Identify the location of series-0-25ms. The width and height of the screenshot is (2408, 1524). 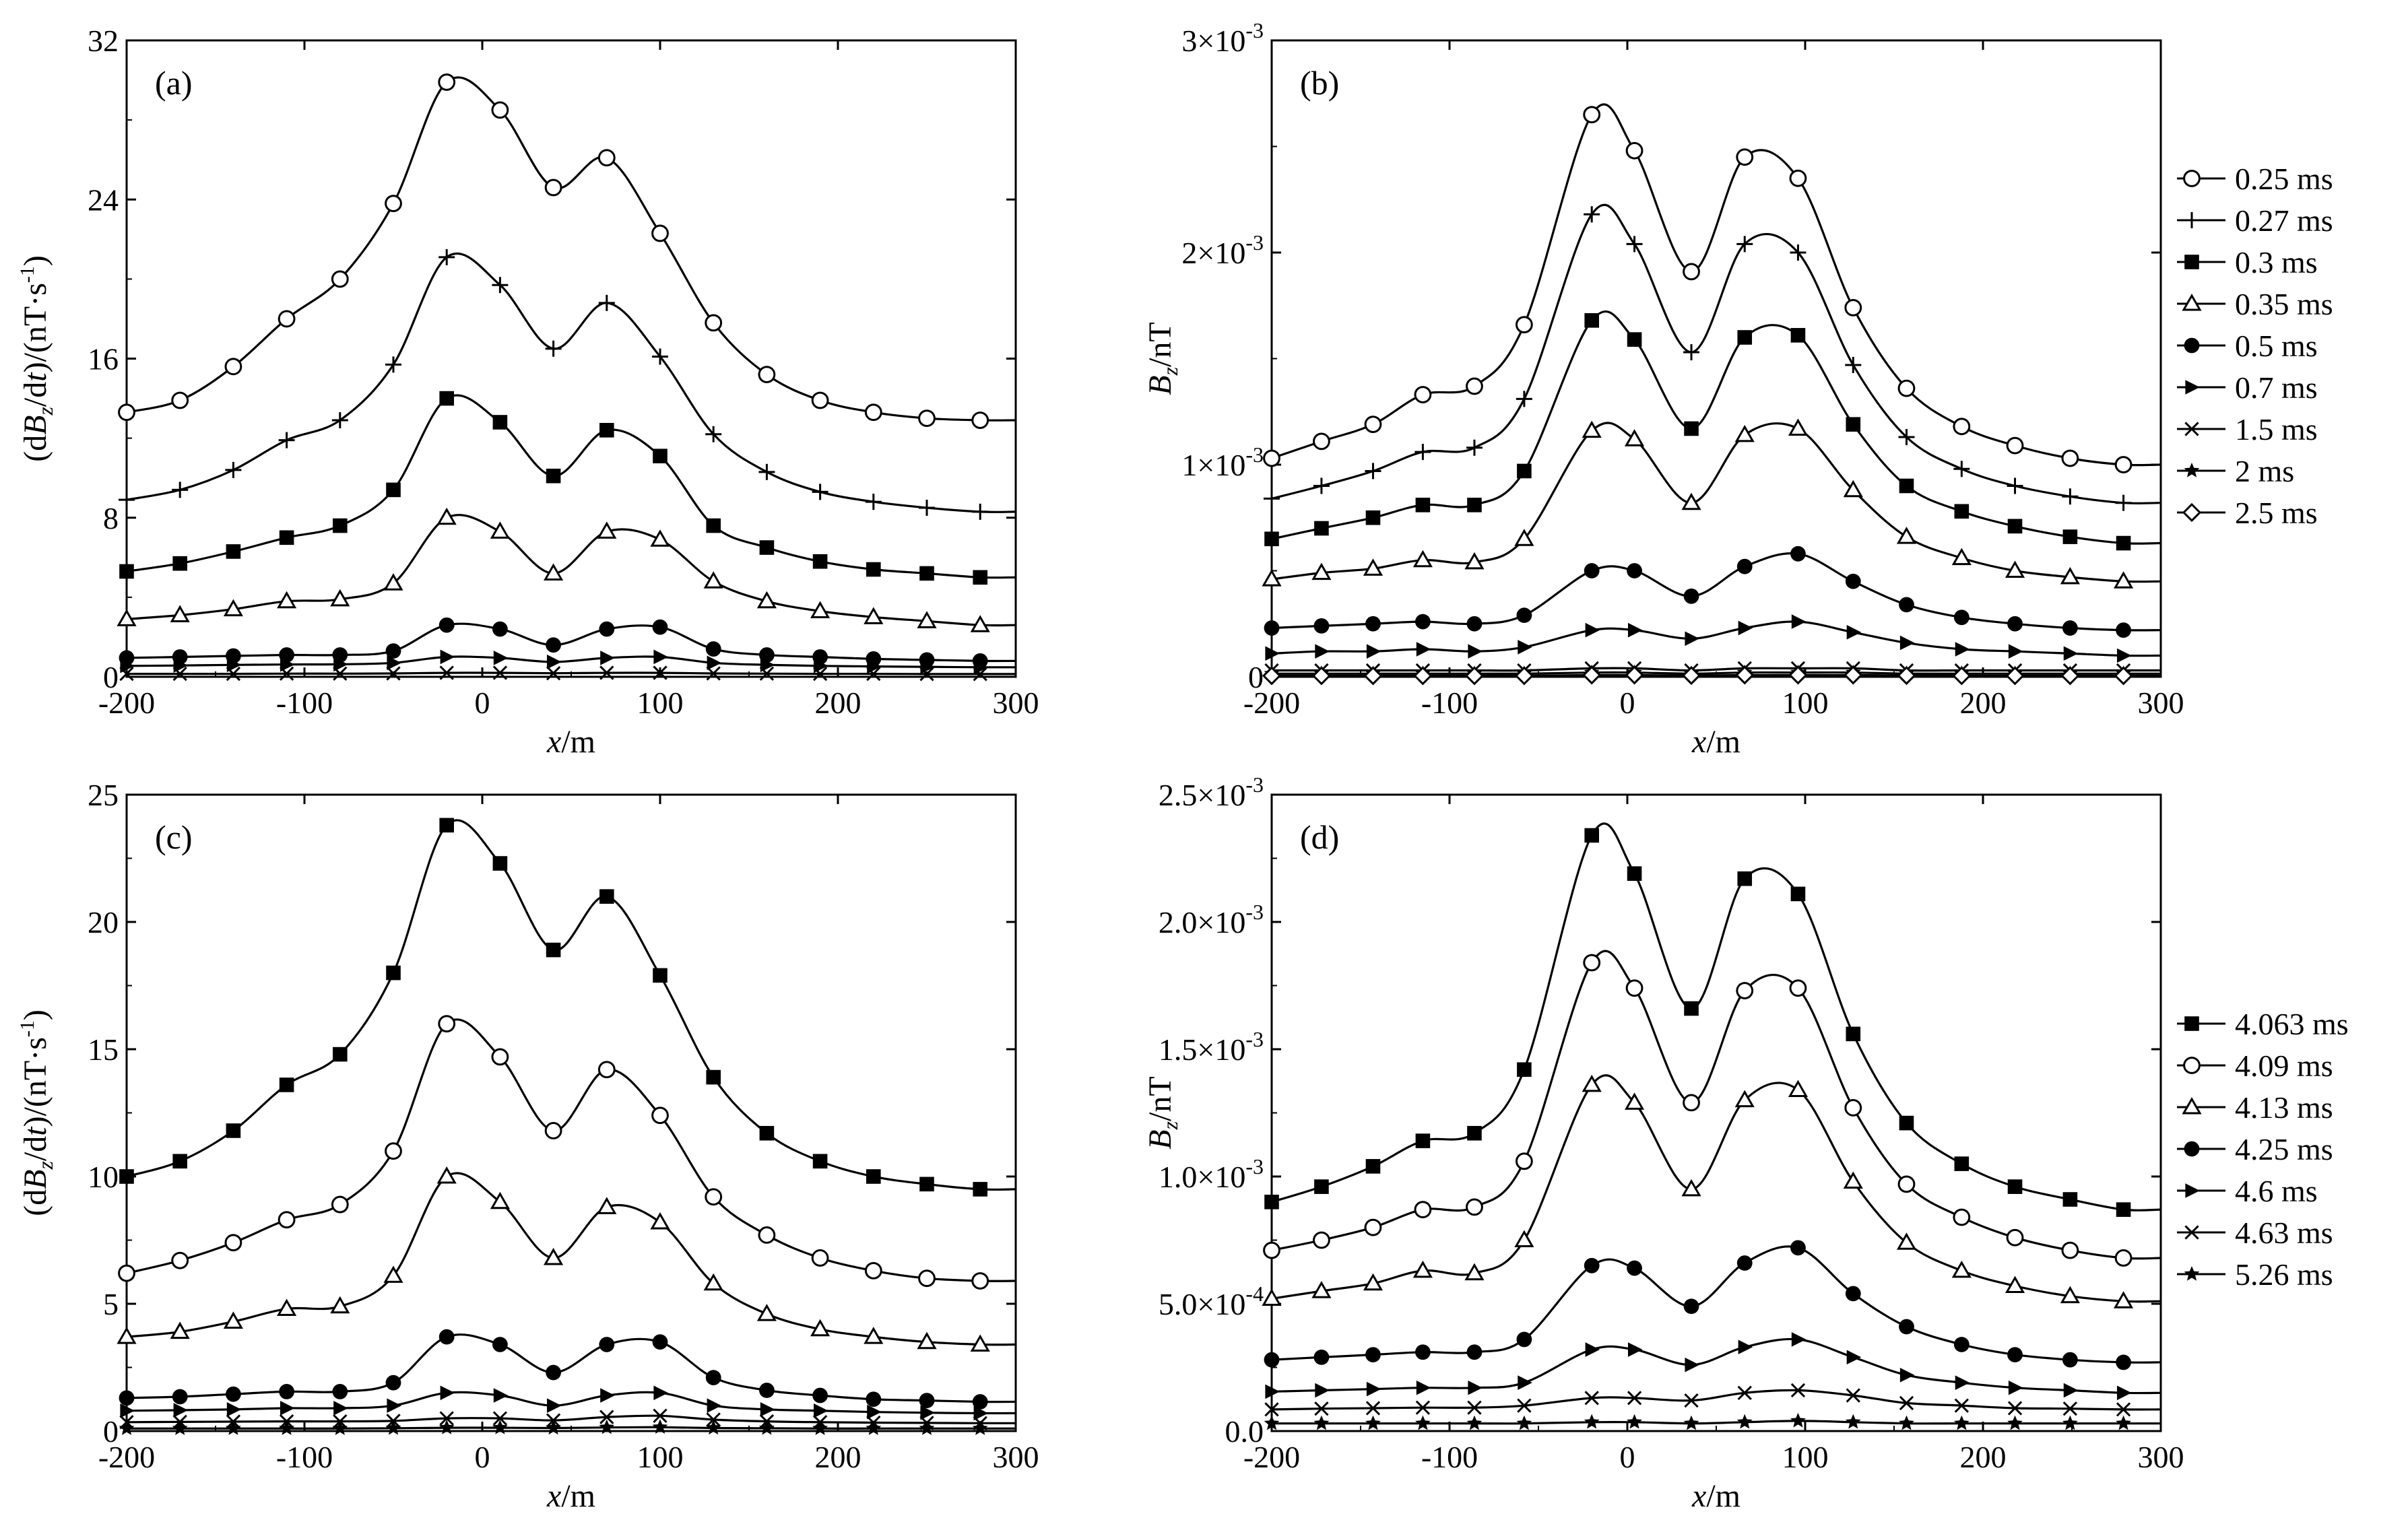
(1712, 288).